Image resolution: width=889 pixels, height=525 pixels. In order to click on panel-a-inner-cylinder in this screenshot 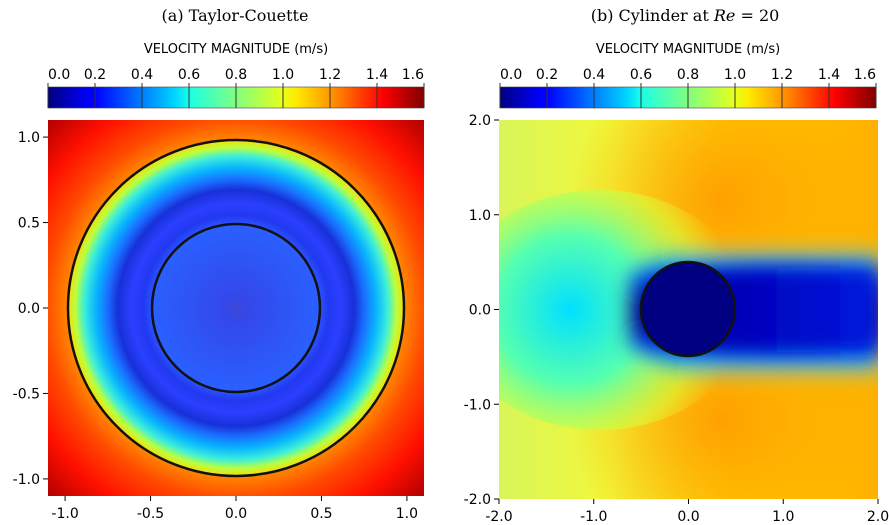, I will do `click(236, 308)`.